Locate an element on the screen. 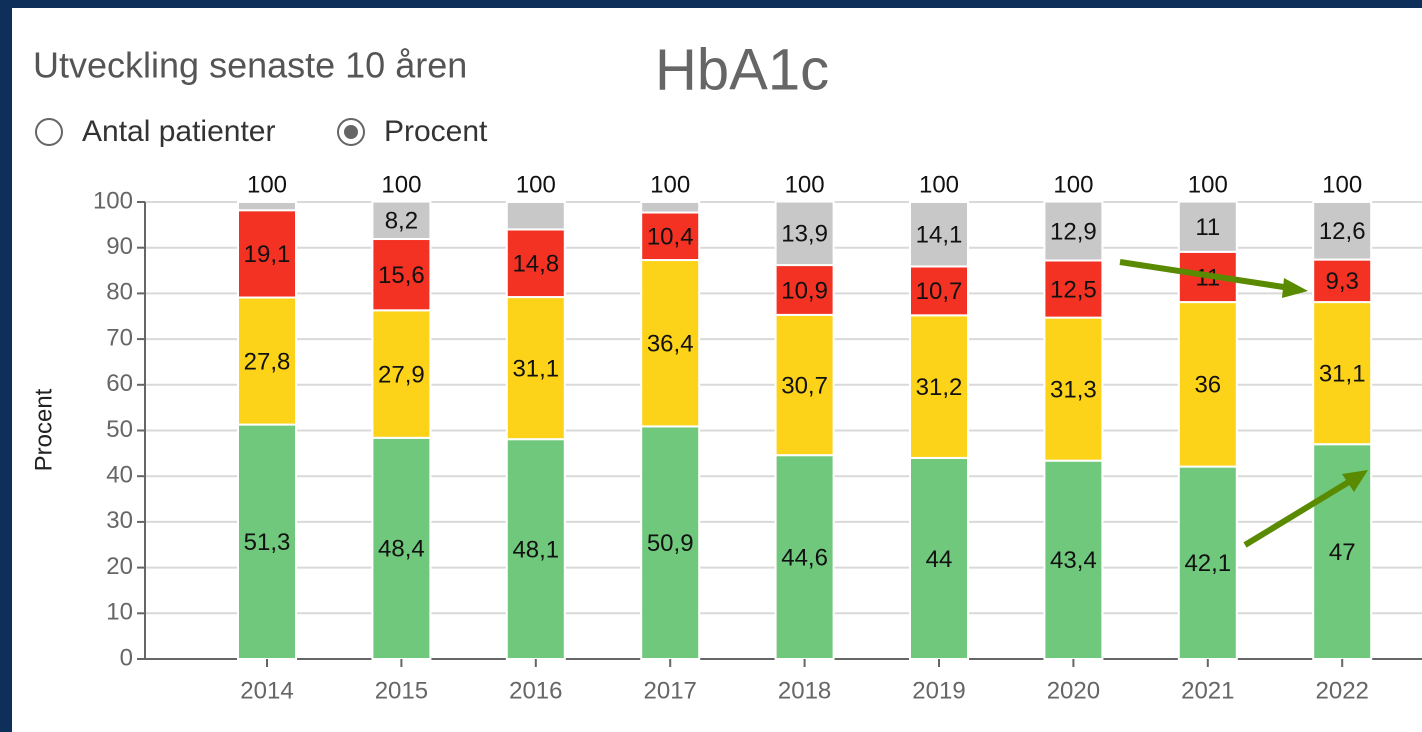 This screenshot has width=1422, height=732. y-tick-label: 80 is located at coordinates (119, 292).